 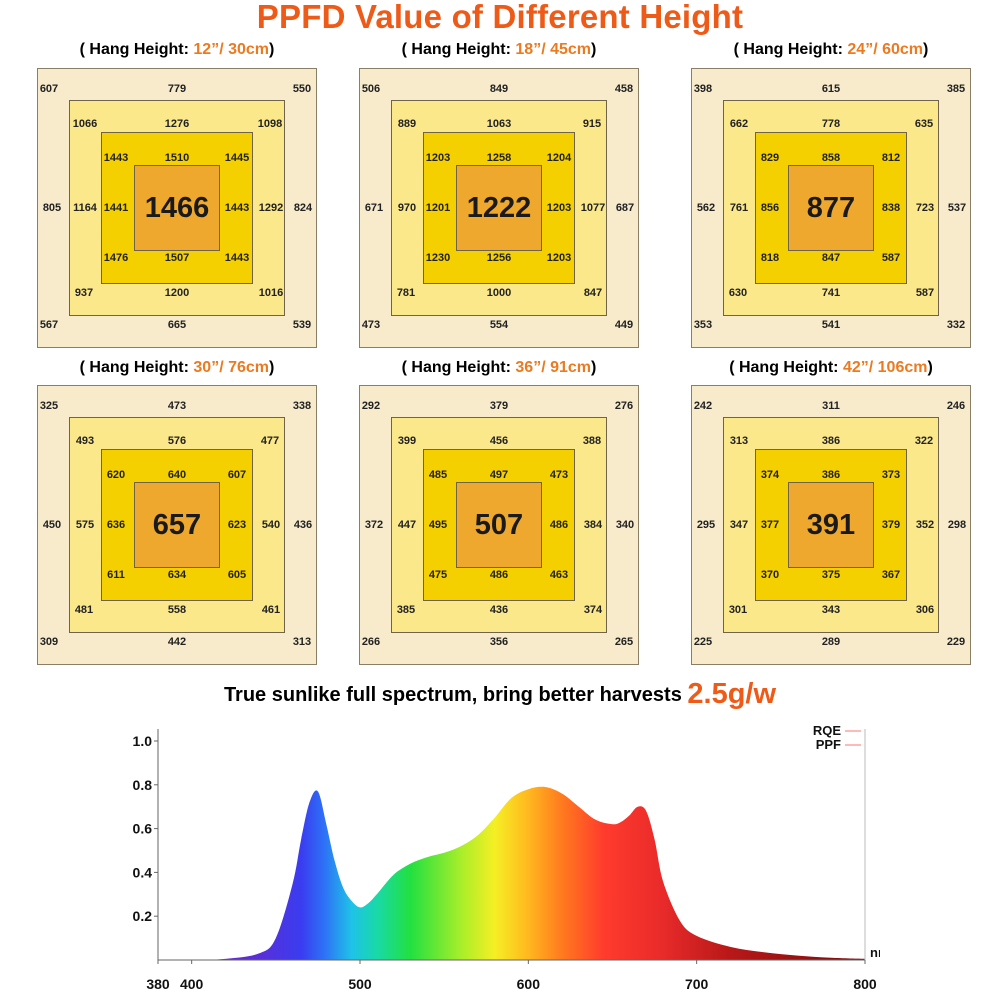 I want to click on ring1-top-right-value: 246, so click(x=956, y=406).